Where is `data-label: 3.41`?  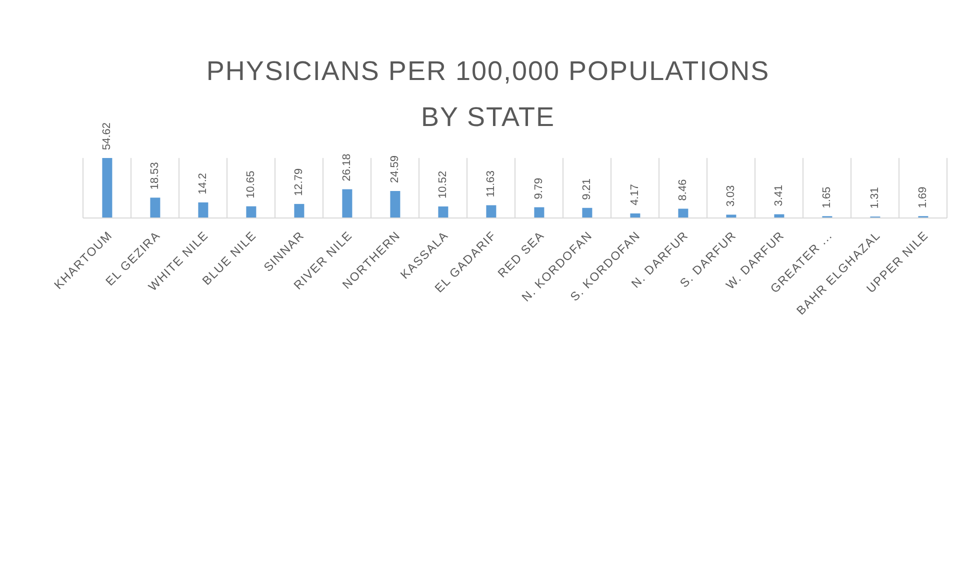
data-label: 3.41 is located at coordinates (779, 195).